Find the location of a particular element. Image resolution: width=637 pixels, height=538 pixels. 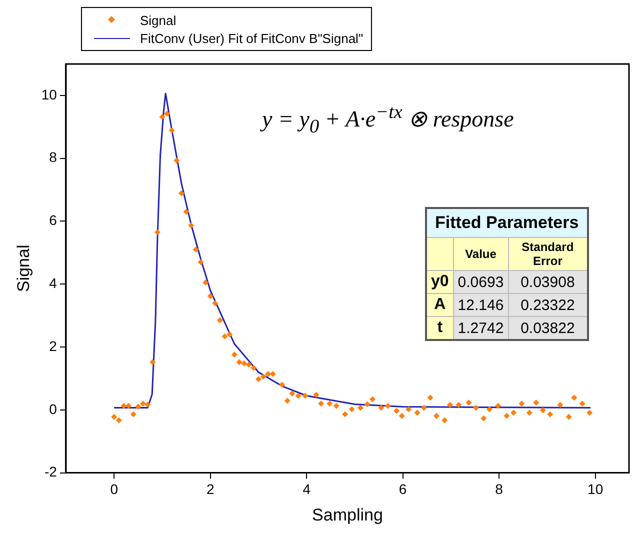

y-tick-label: 8 is located at coordinates (53, 157).